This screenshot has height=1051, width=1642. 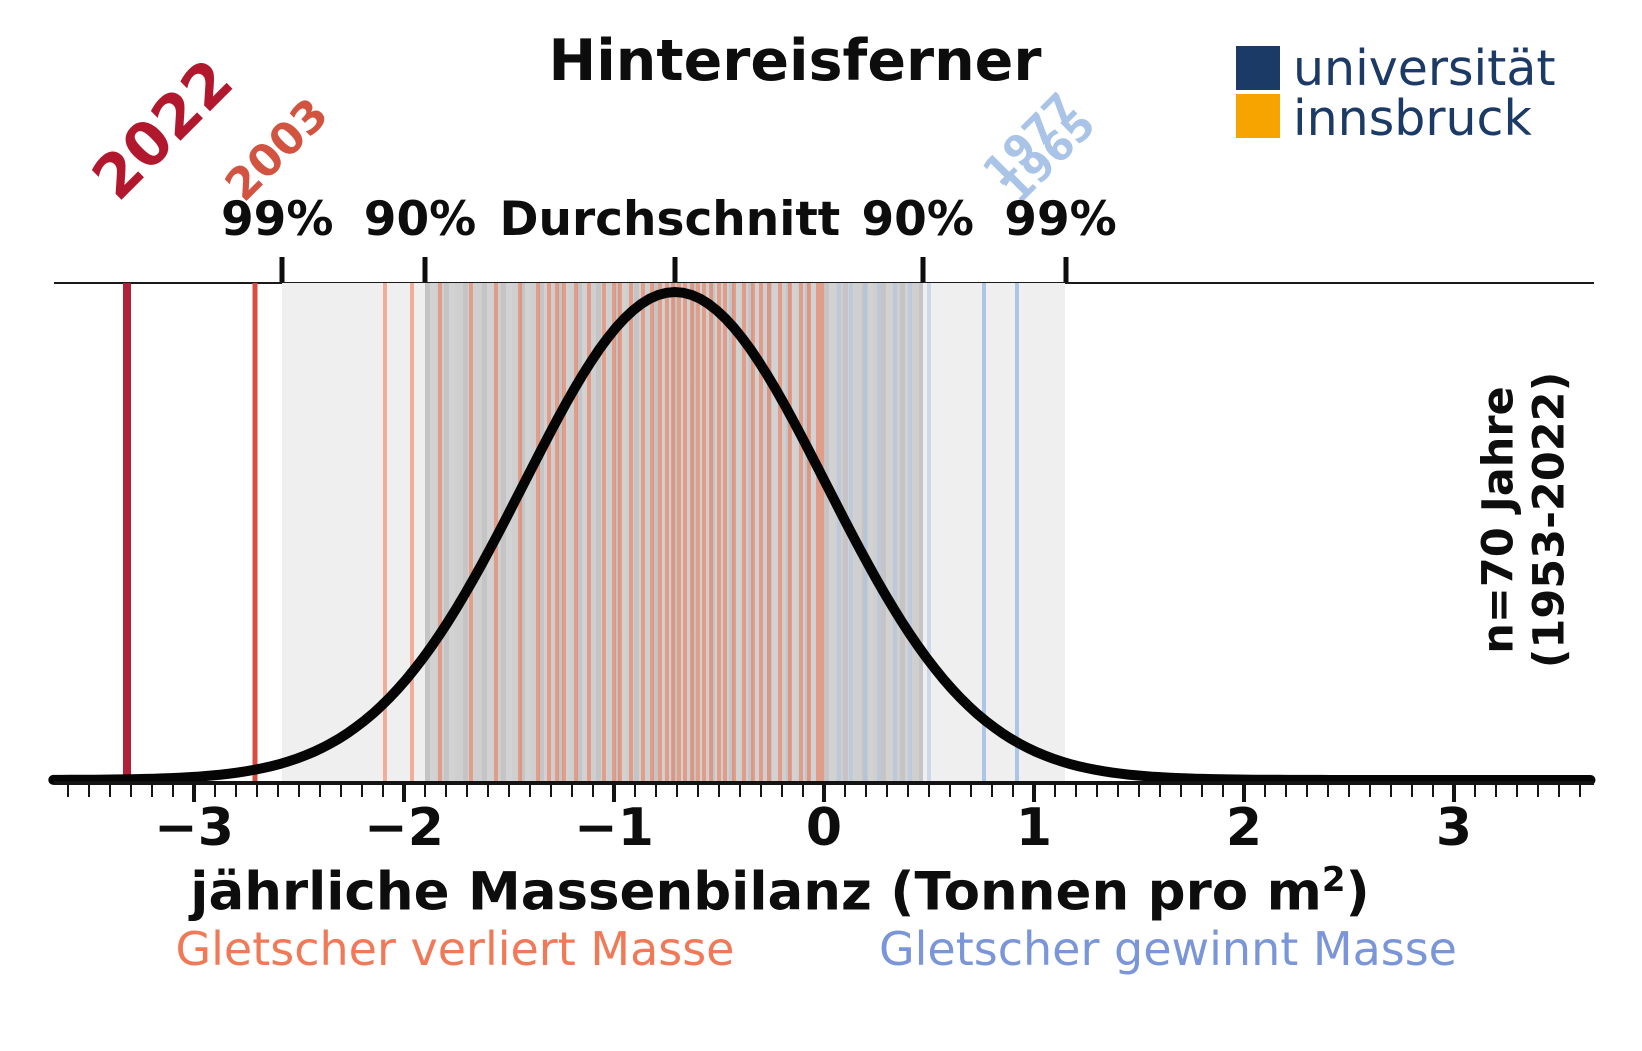 I want to click on axis-tick-label: 3, so click(x=1454, y=828).